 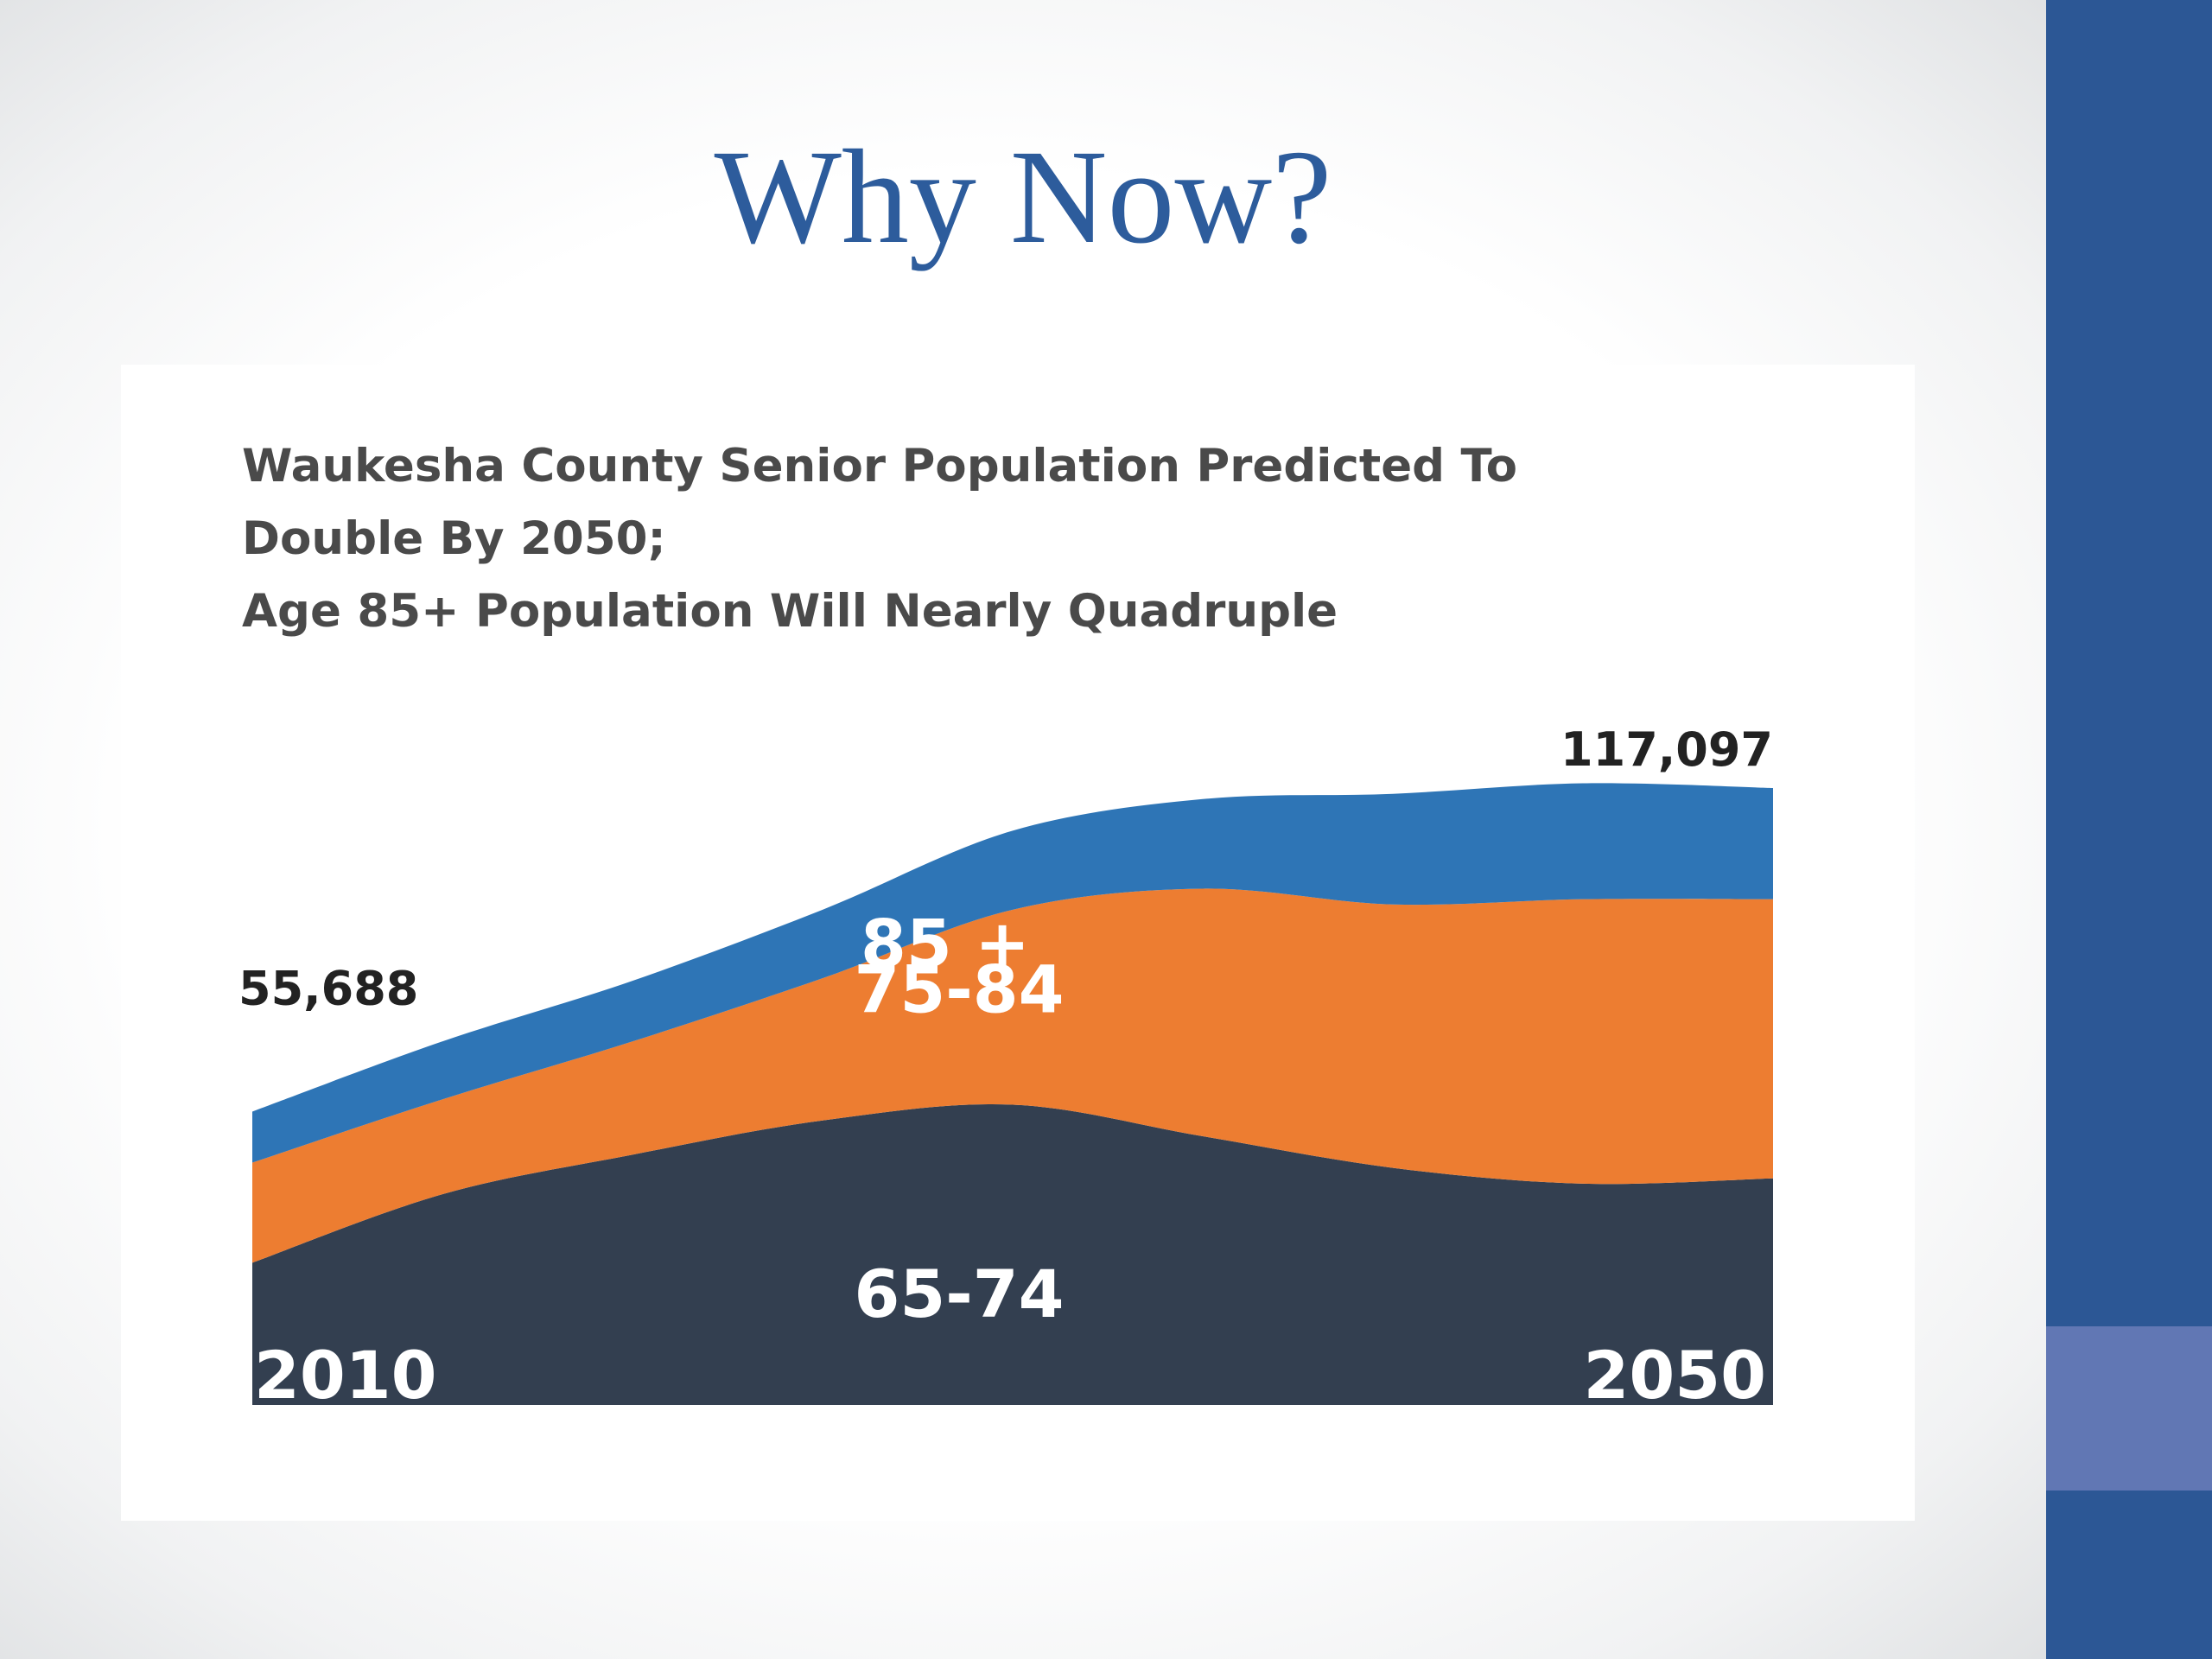 I want to click on chart-title-line-3: Age 85+ Population Will Nearly Quadruple, so click(x=790, y=611).